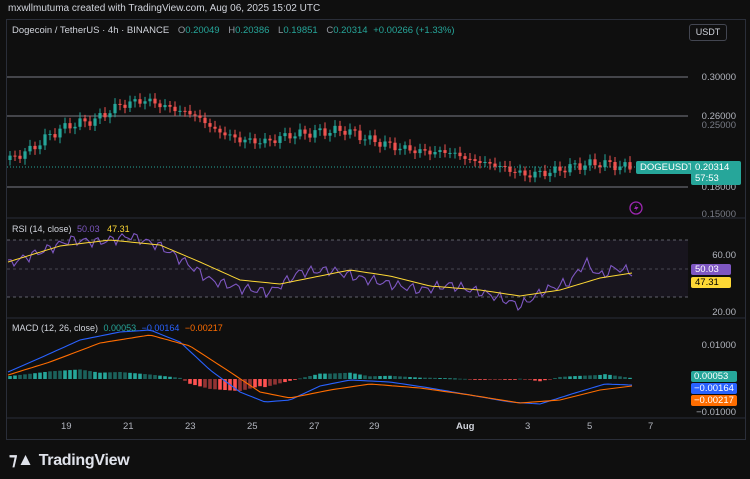 This screenshot has height=479, width=750. What do you see at coordinates (716, 412) in the screenshot?
I see `macd-level-label: −0.01000` at bounding box center [716, 412].